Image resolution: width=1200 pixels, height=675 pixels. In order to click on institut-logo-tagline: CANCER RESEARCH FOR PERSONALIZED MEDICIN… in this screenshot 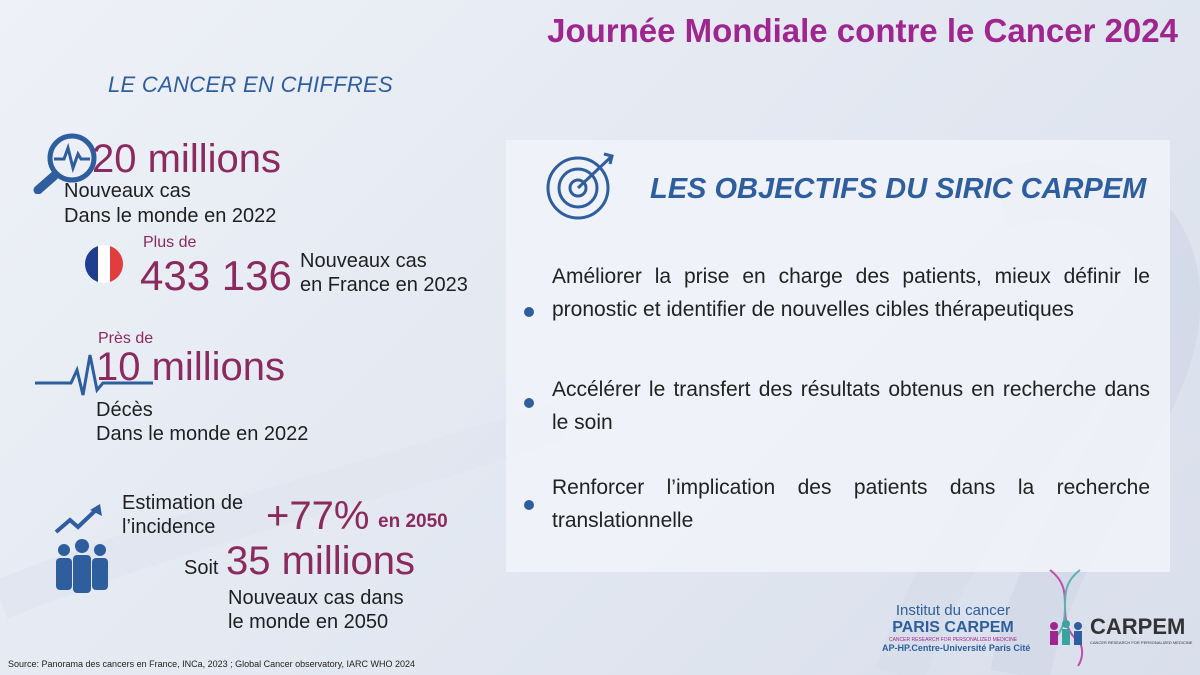, I will do `click(953, 640)`.